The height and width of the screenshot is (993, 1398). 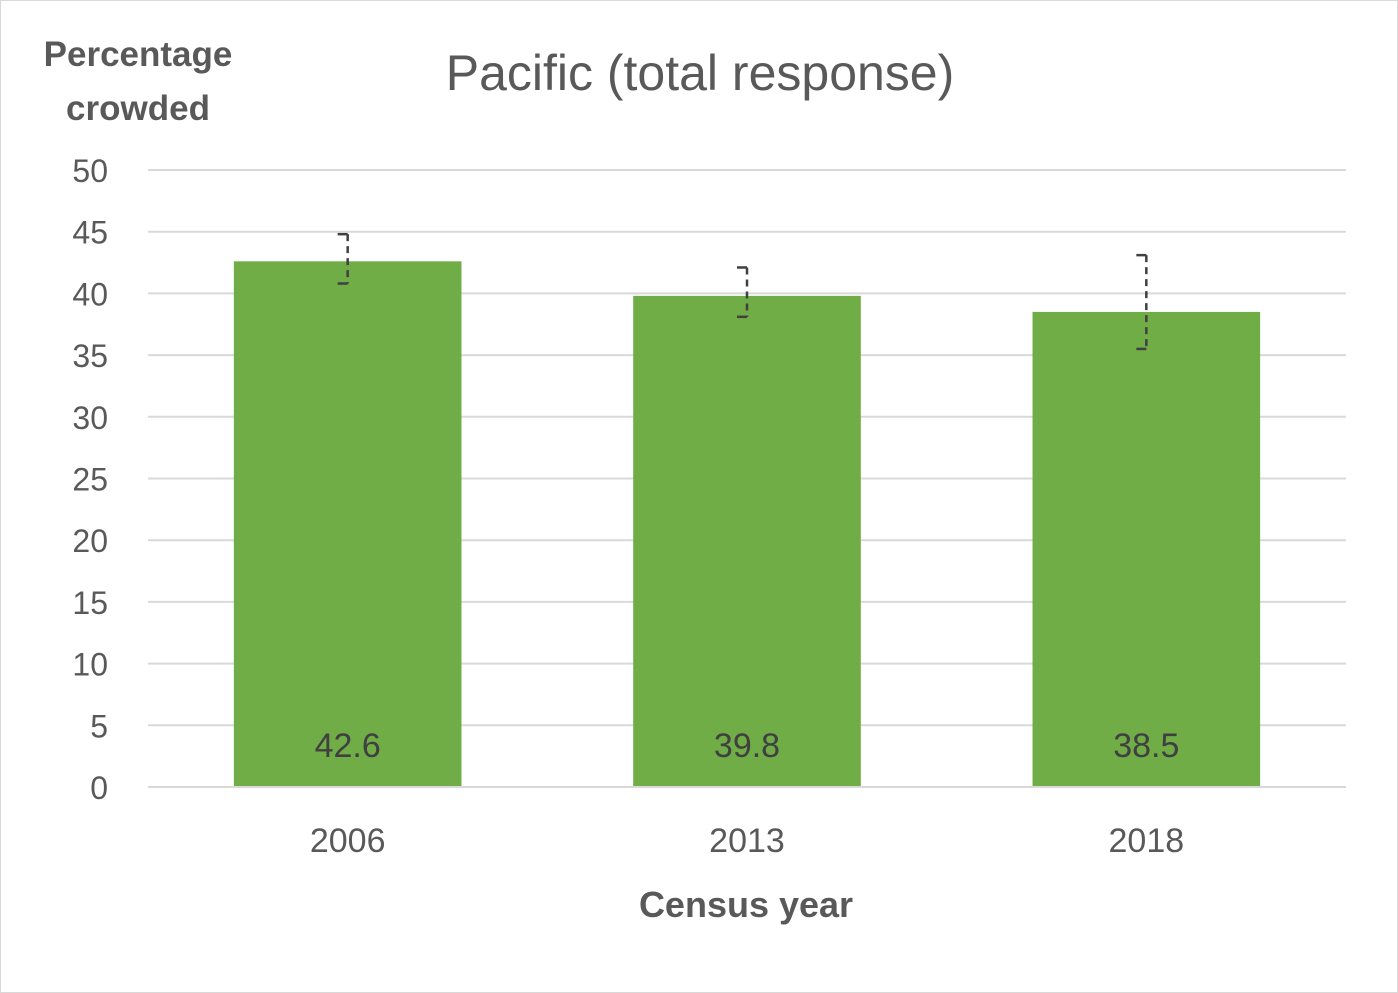 I want to click on y-tick-label-45: 45, so click(x=90, y=233).